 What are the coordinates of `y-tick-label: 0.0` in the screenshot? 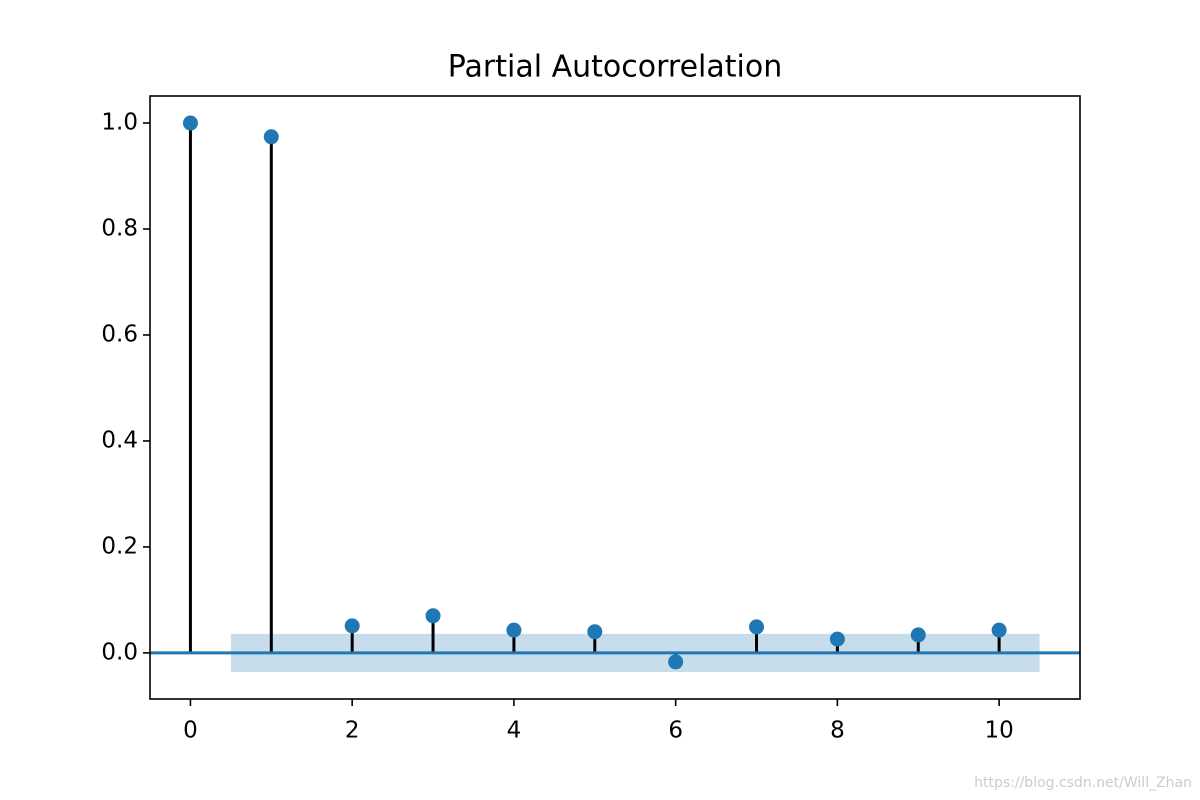 It's located at (119, 652).